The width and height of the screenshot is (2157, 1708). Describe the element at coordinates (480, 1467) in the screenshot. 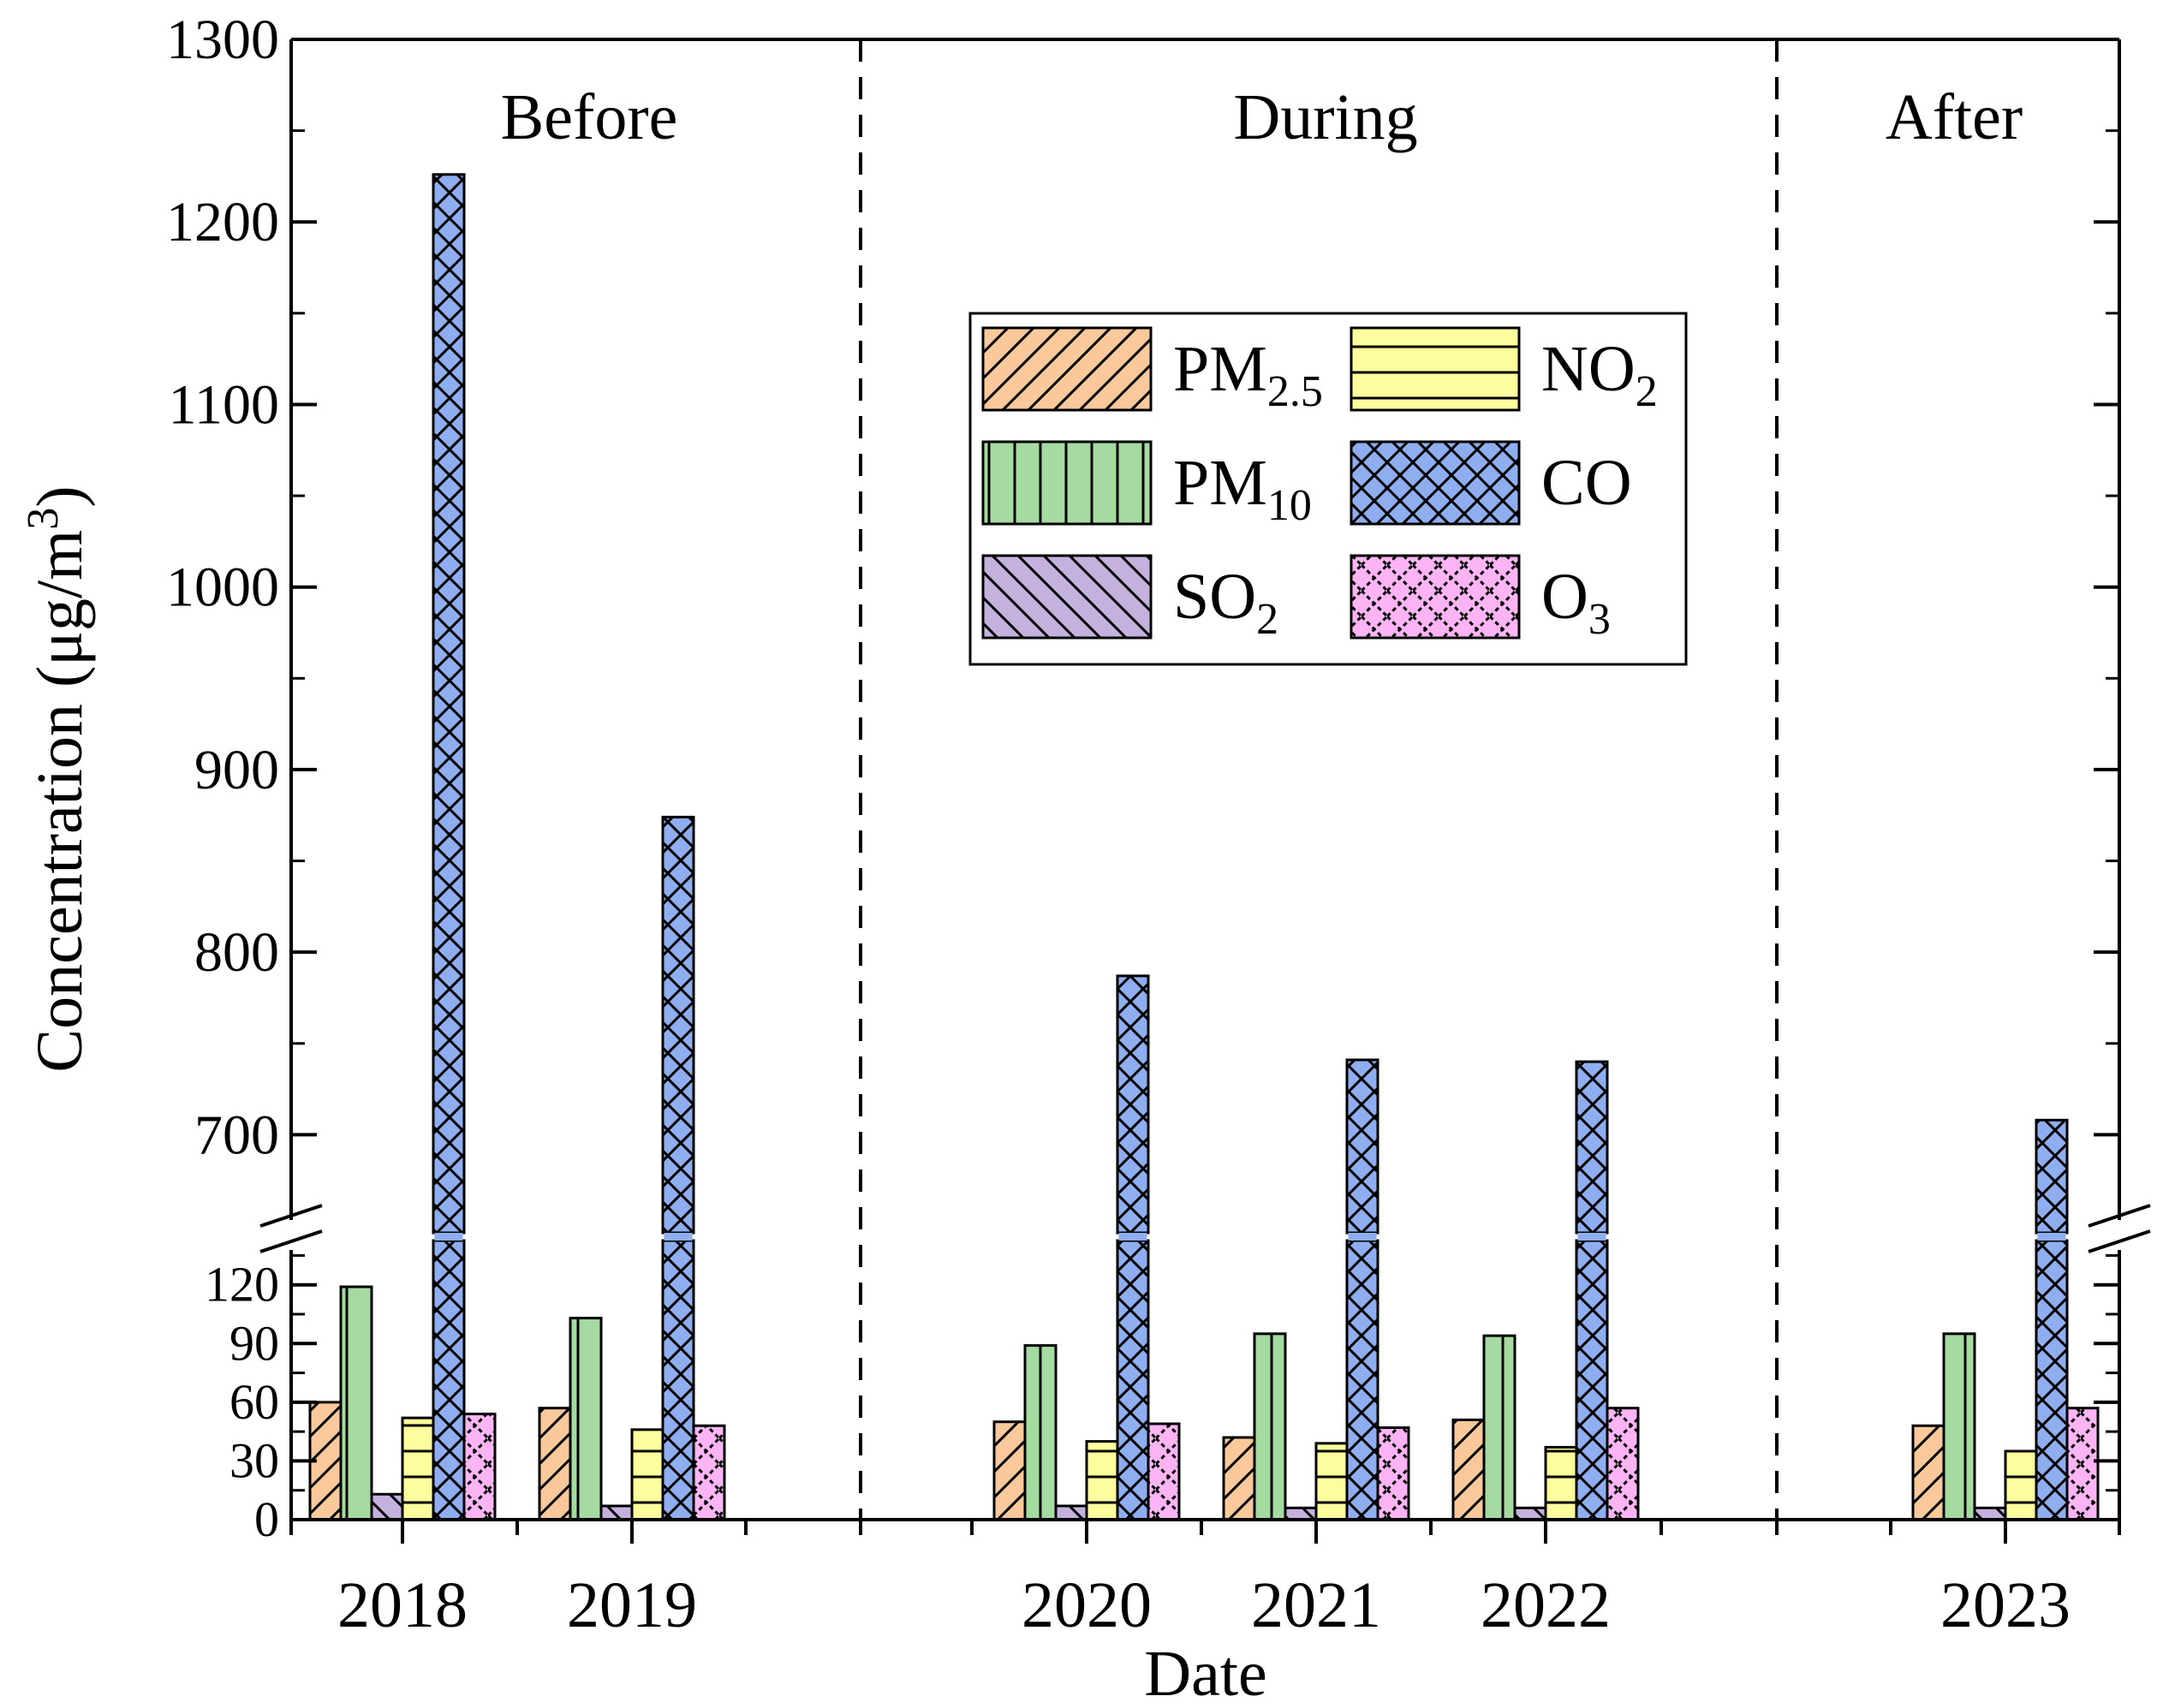

I see `bar-o3-2018` at that location.